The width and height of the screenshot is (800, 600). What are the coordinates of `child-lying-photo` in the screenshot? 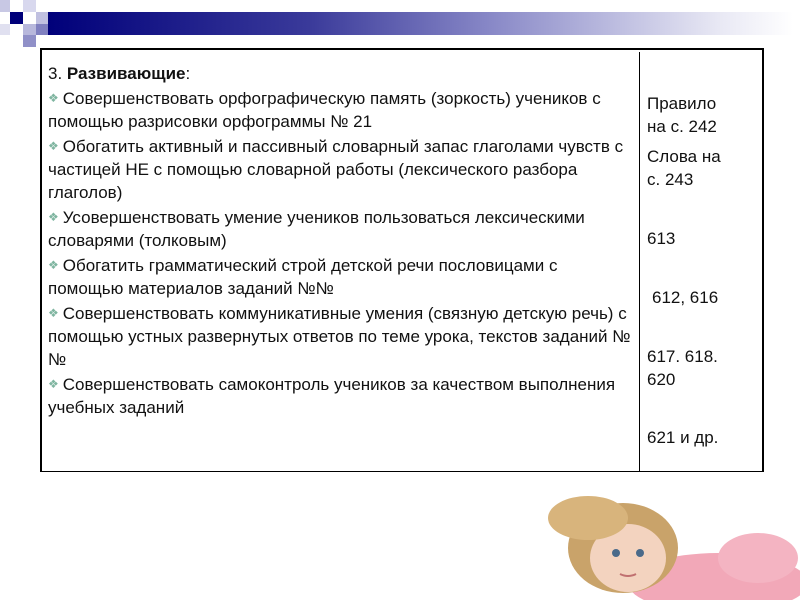 It's located at (674, 548).